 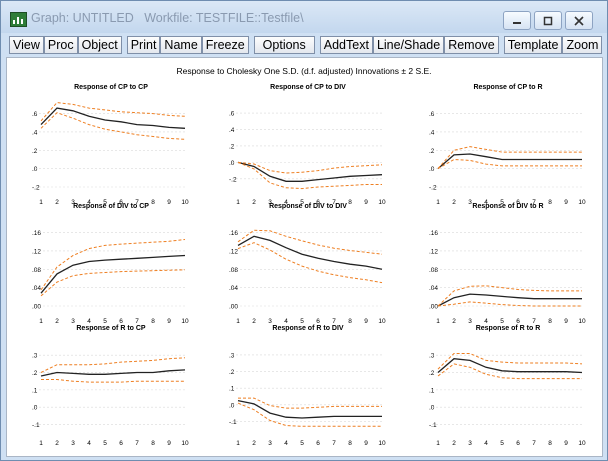 What do you see at coordinates (438, 202) in the screenshot?
I see `chart-3-xtick-label: 1` at bounding box center [438, 202].